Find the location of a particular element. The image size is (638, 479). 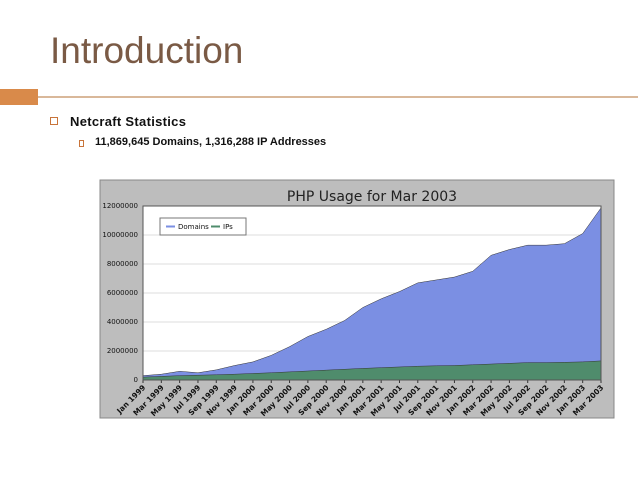

y-tick-label: 2000000 is located at coordinates (122, 351).